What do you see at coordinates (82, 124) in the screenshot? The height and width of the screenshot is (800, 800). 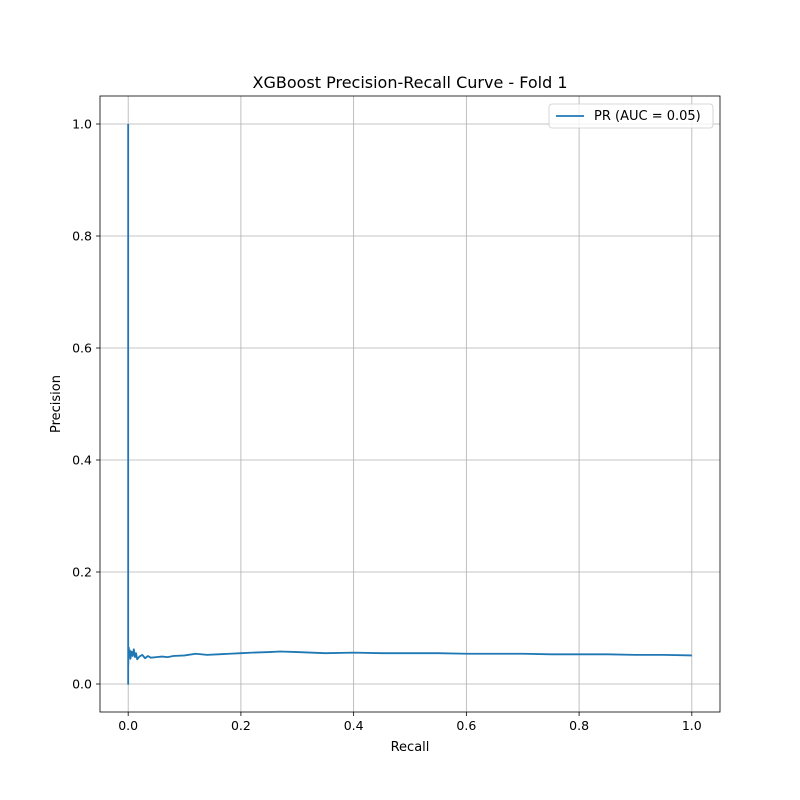 I see `y-tick-label: 1.0` at bounding box center [82, 124].